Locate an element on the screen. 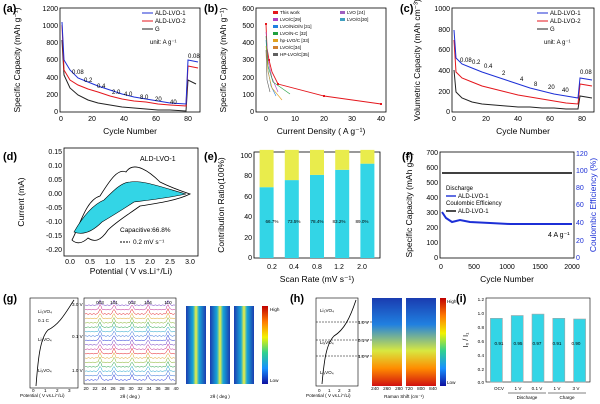 Image resolution: width=600 pixels, height=404 pixels. bar-value-label: 0.95 is located at coordinates (518, 343).